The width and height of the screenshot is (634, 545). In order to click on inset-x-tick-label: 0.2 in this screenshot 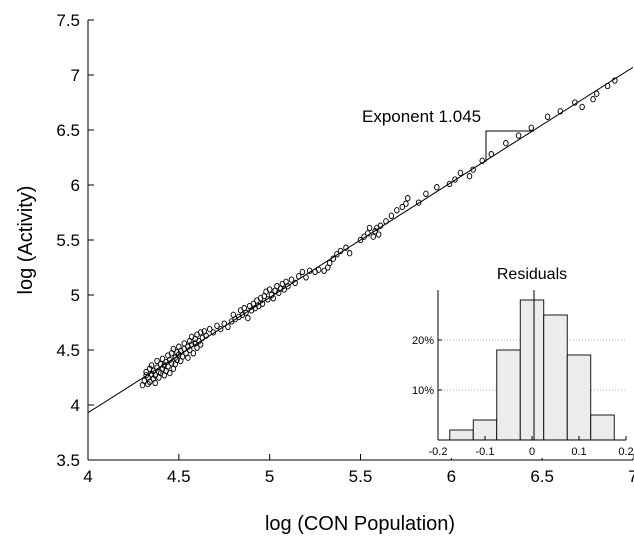, I will do `click(625, 452)`.